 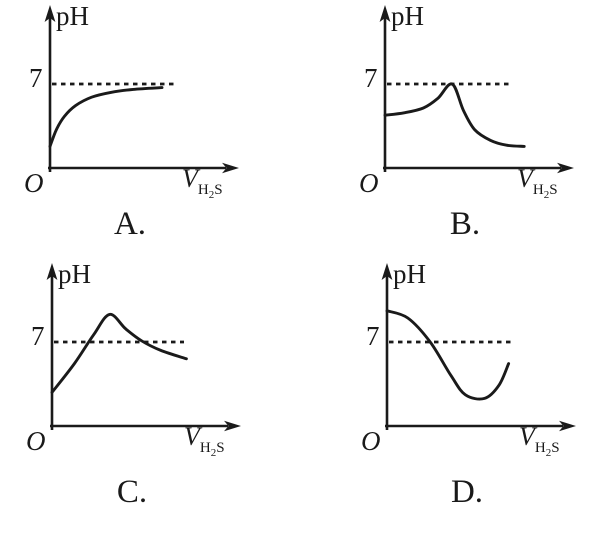 I want to click on option-letter: D., so click(x=467, y=492).